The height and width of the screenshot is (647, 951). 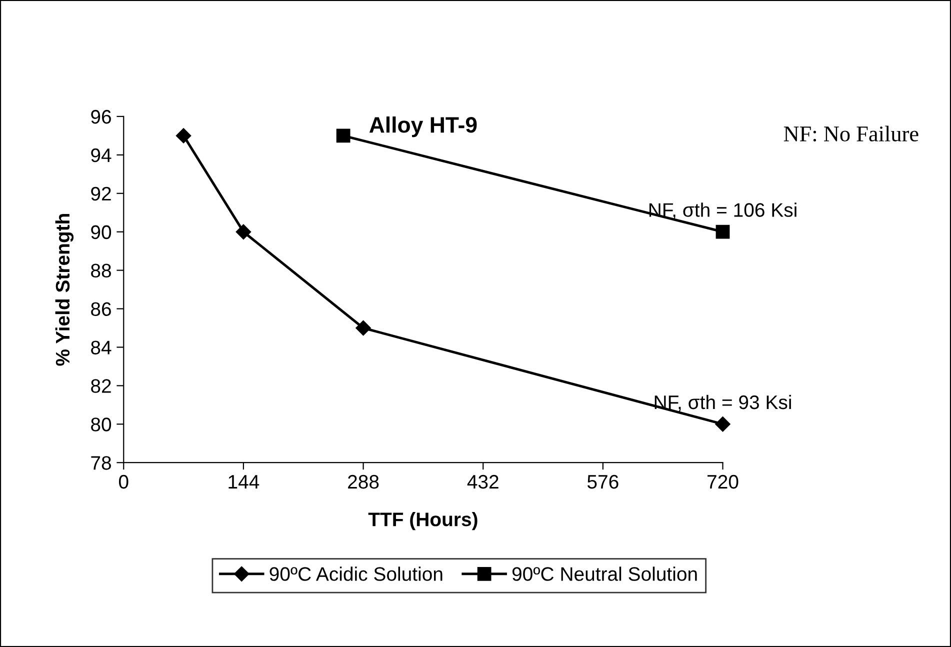 What do you see at coordinates (602, 481) in the screenshot?
I see `x-tick-label: 576` at bounding box center [602, 481].